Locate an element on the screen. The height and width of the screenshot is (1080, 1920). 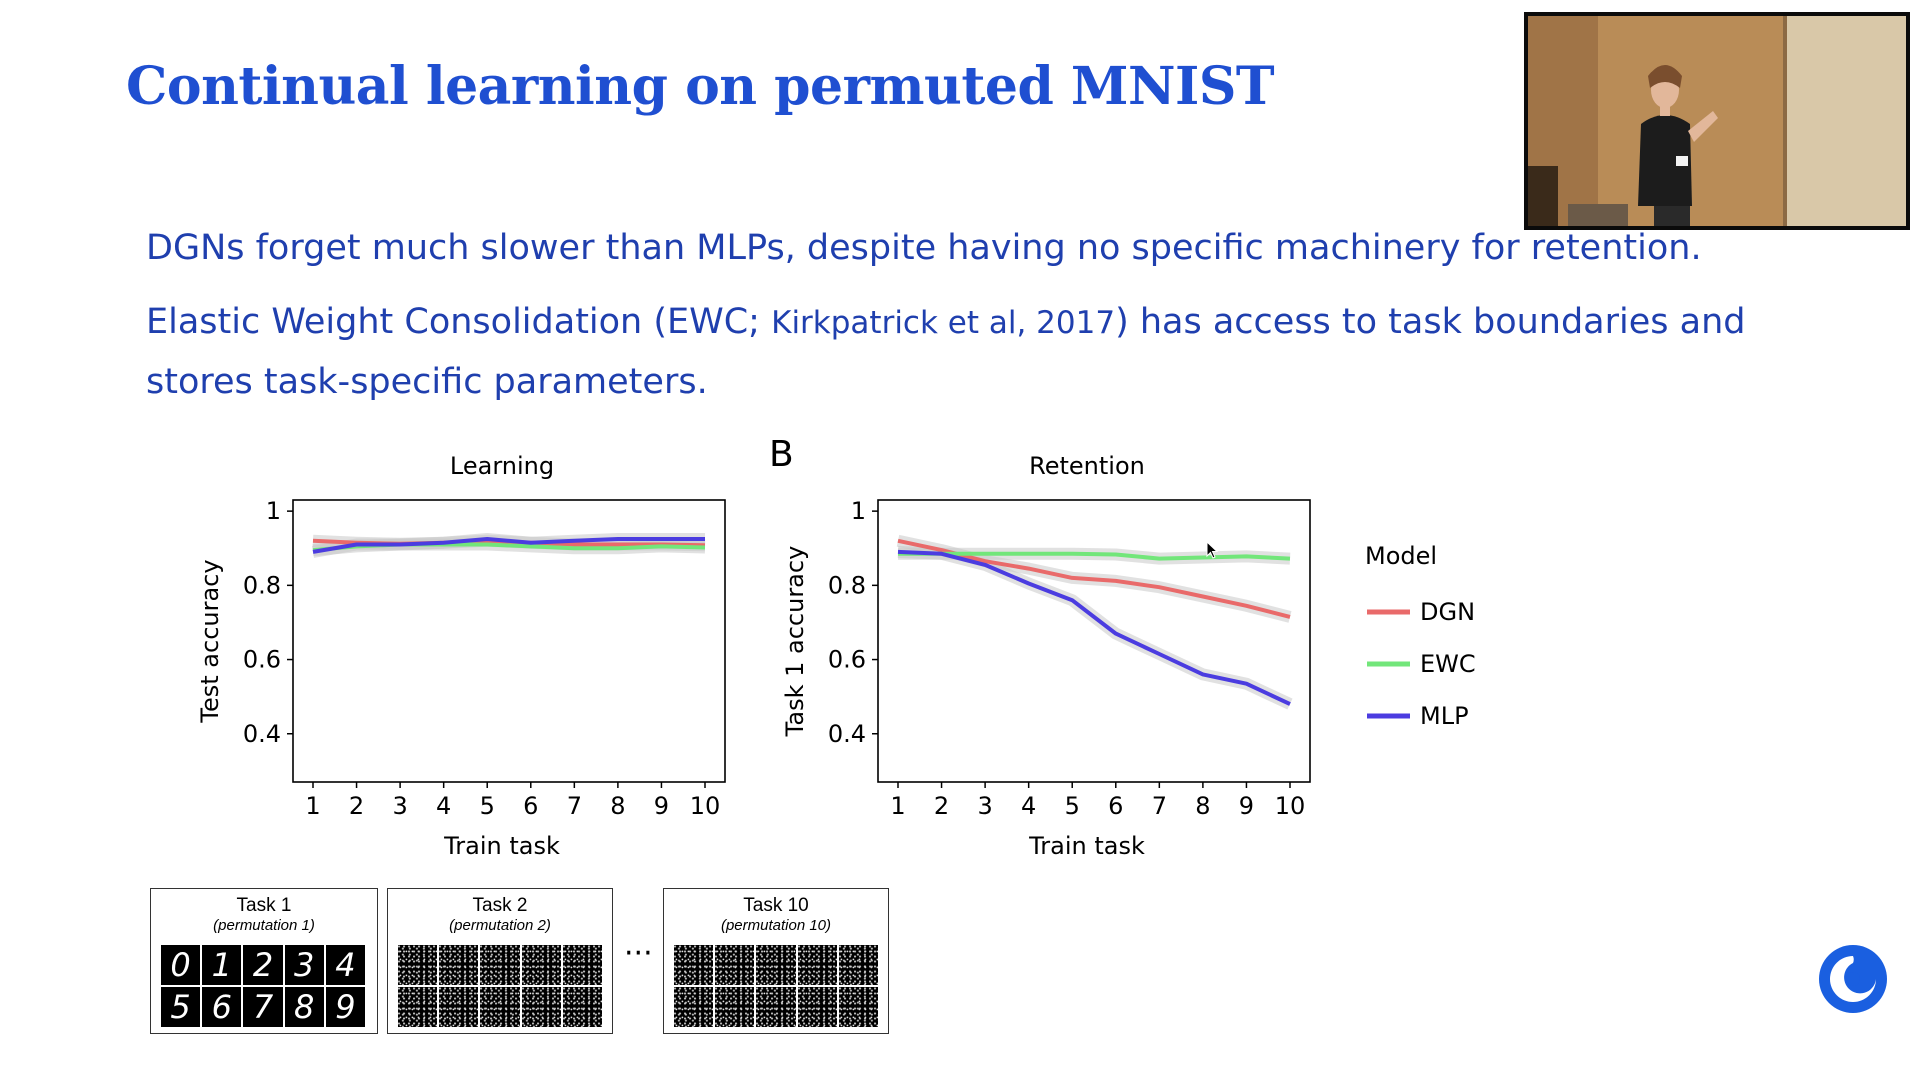
retention-xtick-label: 8 is located at coordinates (1202, 806).